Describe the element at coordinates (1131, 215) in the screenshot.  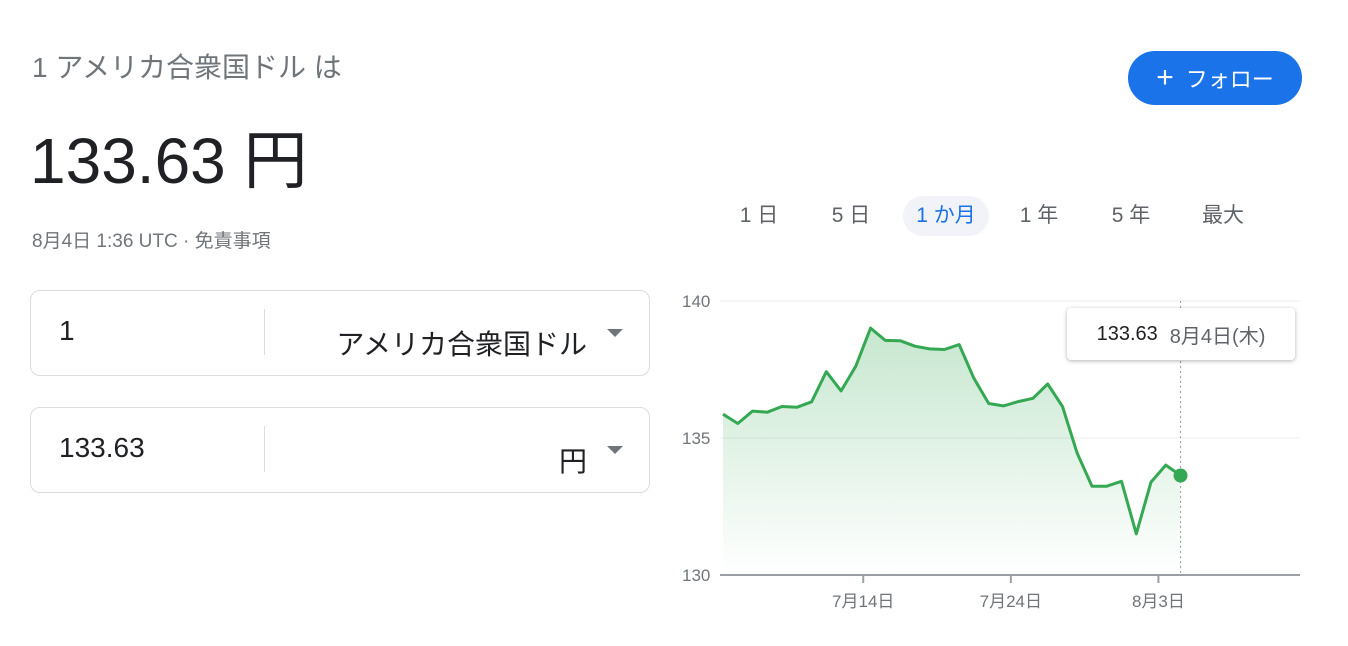
I see `tab-5-year: 5 年` at that location.